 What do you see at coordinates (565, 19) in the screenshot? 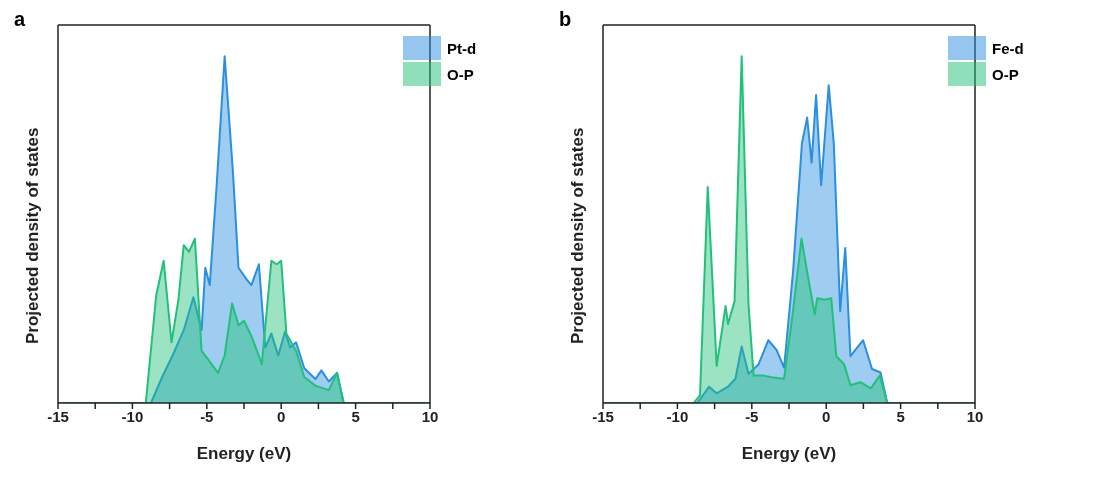
I see `chart-title: b` at bounding box center [565, 19].